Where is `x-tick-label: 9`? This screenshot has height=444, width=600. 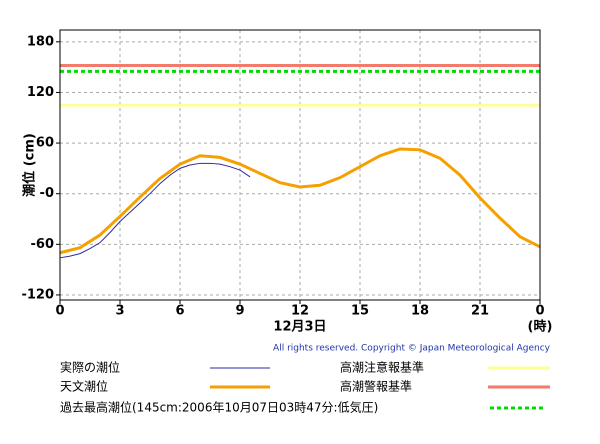
x-tick-label: 9 is located at coordinates (239, 311).